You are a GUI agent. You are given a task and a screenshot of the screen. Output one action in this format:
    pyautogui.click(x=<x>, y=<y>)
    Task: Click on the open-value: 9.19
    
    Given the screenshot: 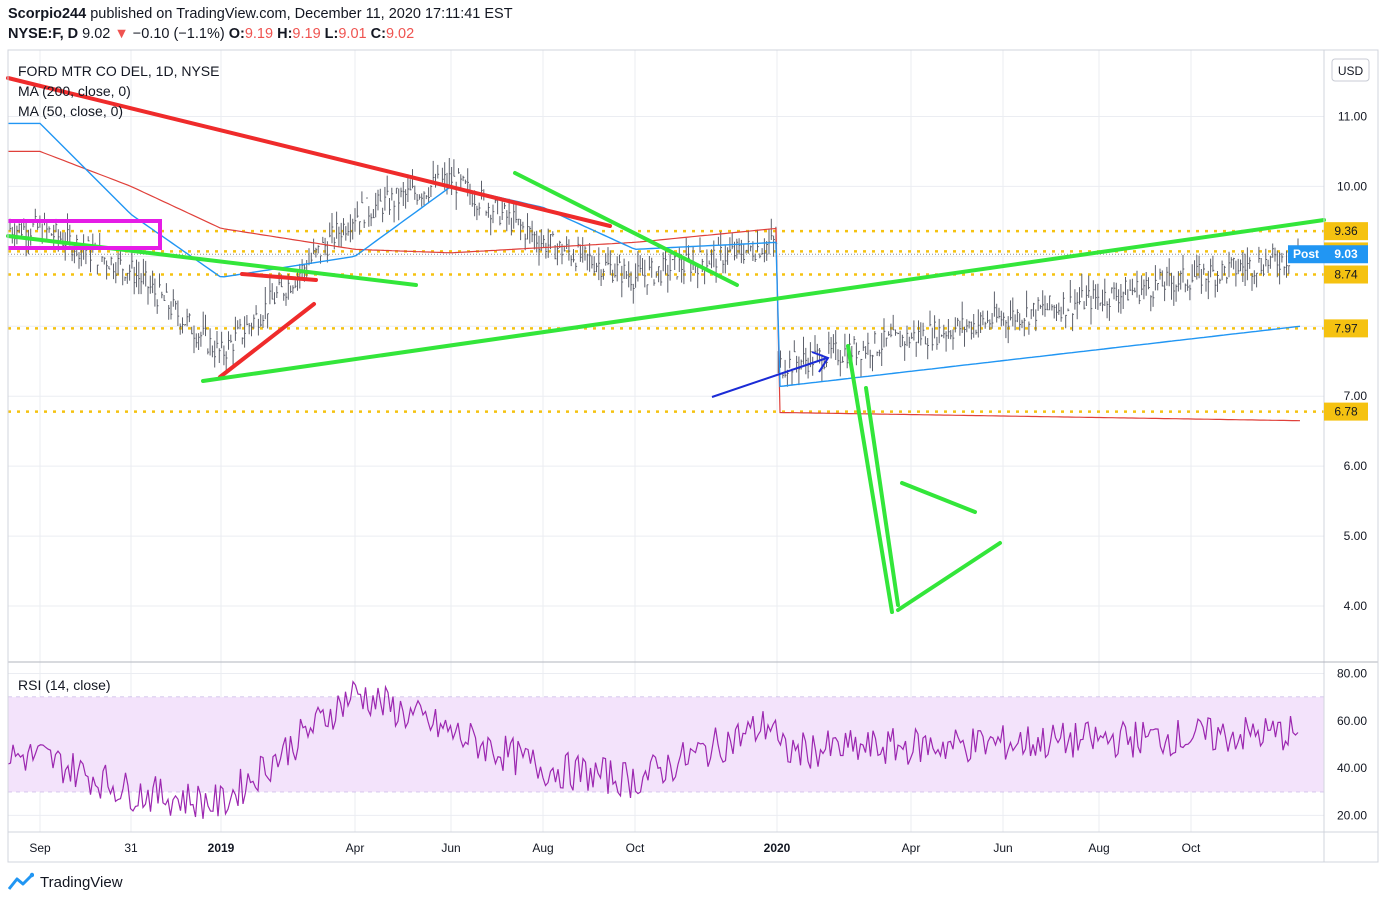 What is the action you would take?
    pyautogui.click(x=259, y=34)
    